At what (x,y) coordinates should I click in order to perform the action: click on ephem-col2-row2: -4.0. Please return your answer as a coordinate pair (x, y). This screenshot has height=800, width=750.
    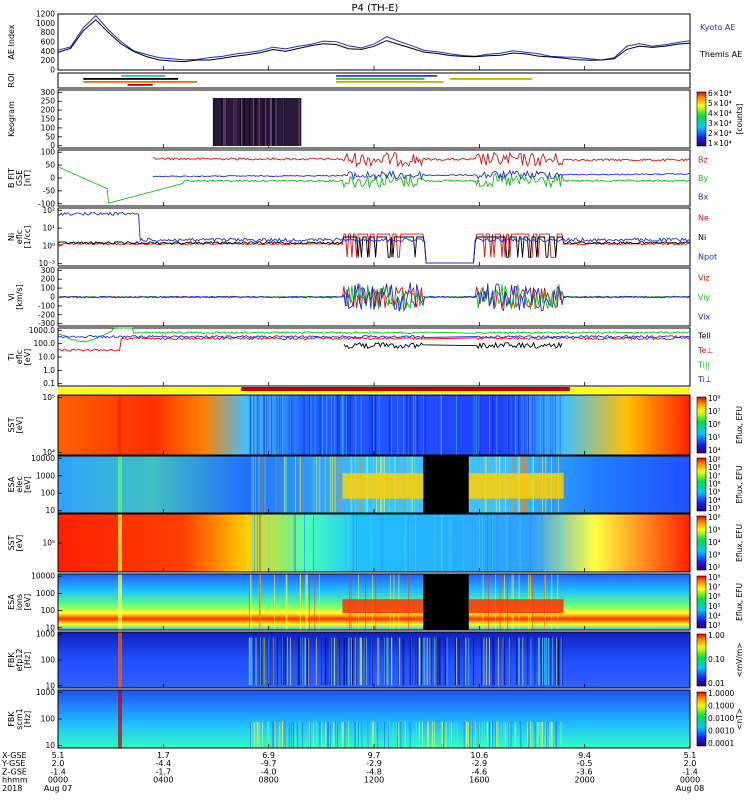
    Looking at the image, I should click on (269, 771).